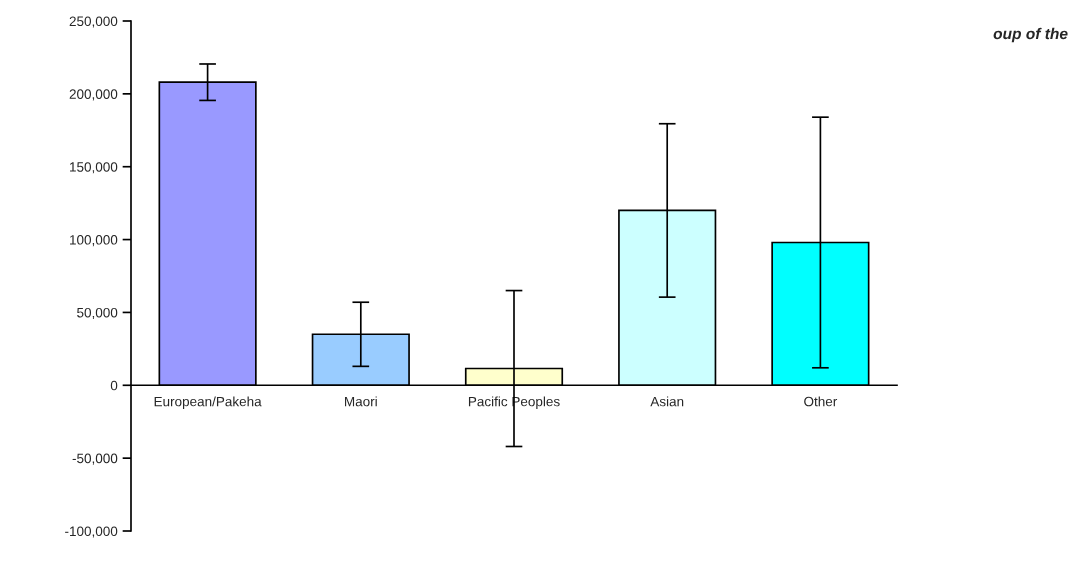 The width and height of the screenshot is (1076, 567). What do you see at coordinates (97, 313) in the screenshot?
I see `y-tick-label: 50,000` at bounding box center [97, 313].